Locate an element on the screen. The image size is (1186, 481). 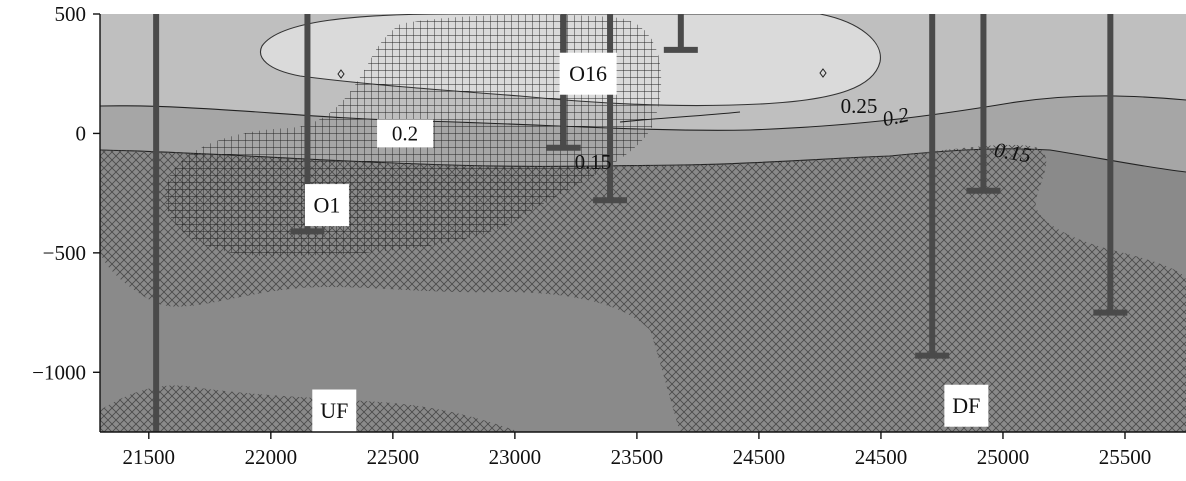
y-tick-label: 0 is located at coordinates (81, 133).